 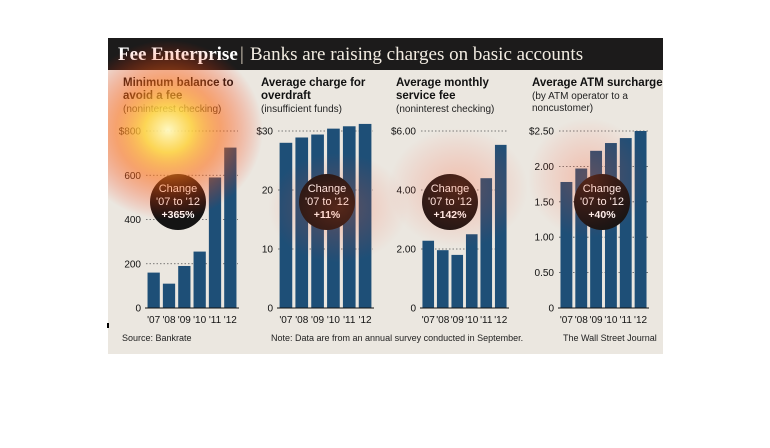 What do you see at coordinates (597, 83) in the screenshot?
I see `chart-title-line: Average ATM surcharge` at bounding box center [597, 83].